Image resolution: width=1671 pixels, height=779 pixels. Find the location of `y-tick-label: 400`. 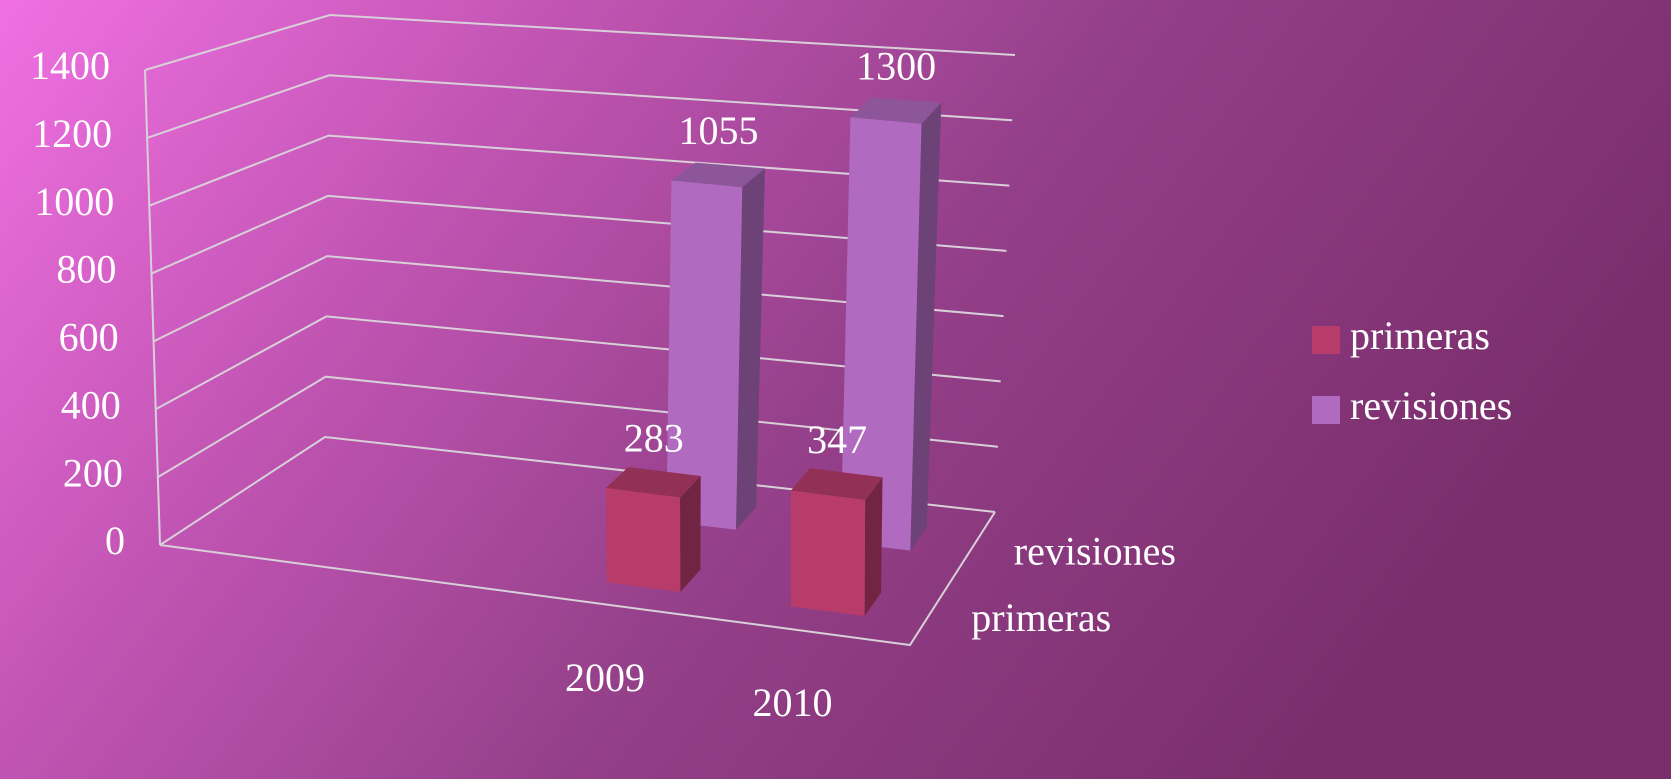

y-tick-label: 400 is located at coordinates (91, 404).